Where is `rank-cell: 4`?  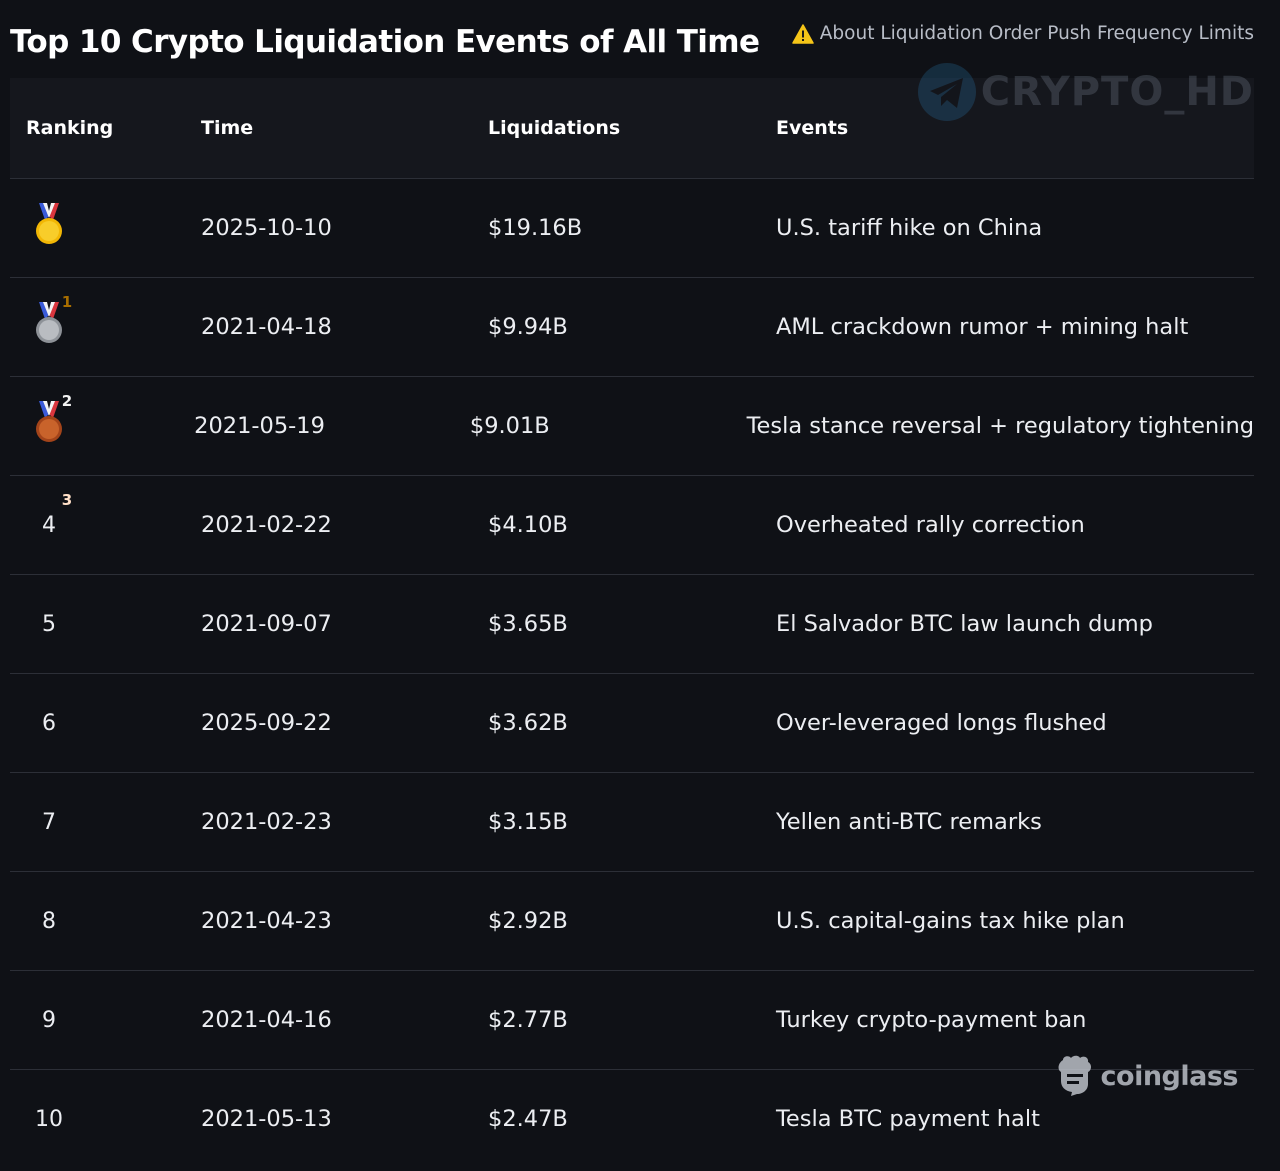 rank-cell: 4 is located at coordinates (105, 525).